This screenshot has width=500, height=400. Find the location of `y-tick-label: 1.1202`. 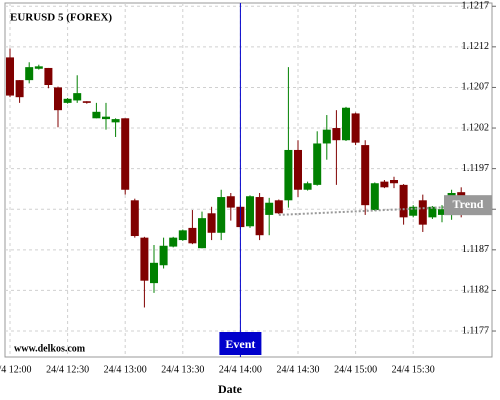

y-tick-label: 1.1202 is located at coordinates (476, 127).